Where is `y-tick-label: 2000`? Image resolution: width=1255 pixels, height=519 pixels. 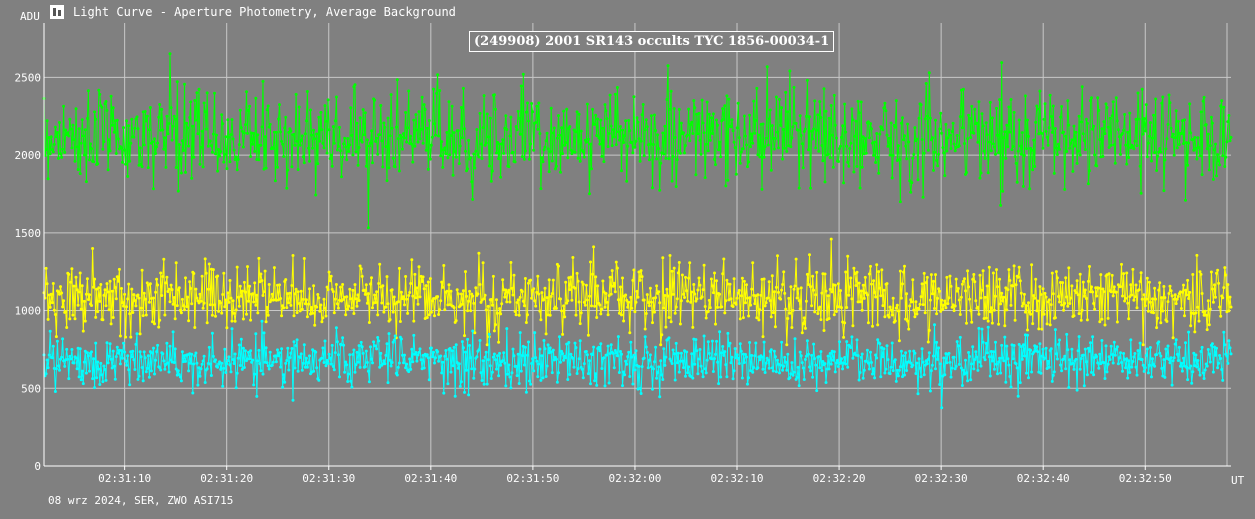 y-tick-label: 2000 is located at coordinates (28, 155).